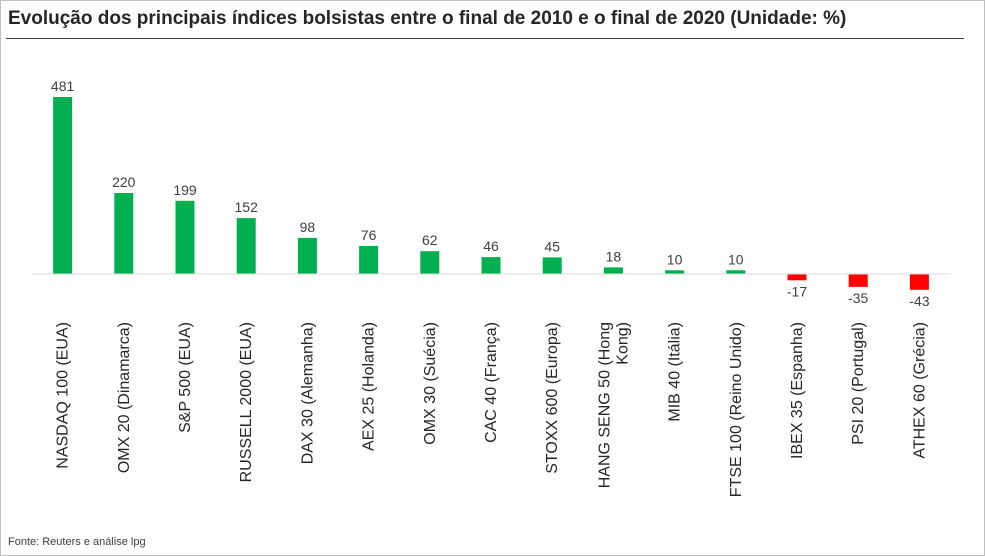 The height and width of the screenshot is (556, 985). Describe the element at coordinates (614, 256) in the screenshot. I see `data-label: 18` at that location.